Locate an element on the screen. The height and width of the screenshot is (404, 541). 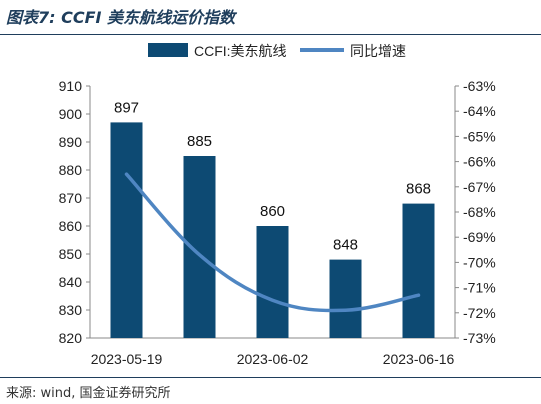
left-tick-label: 880 is located at coordinates (71, 170).